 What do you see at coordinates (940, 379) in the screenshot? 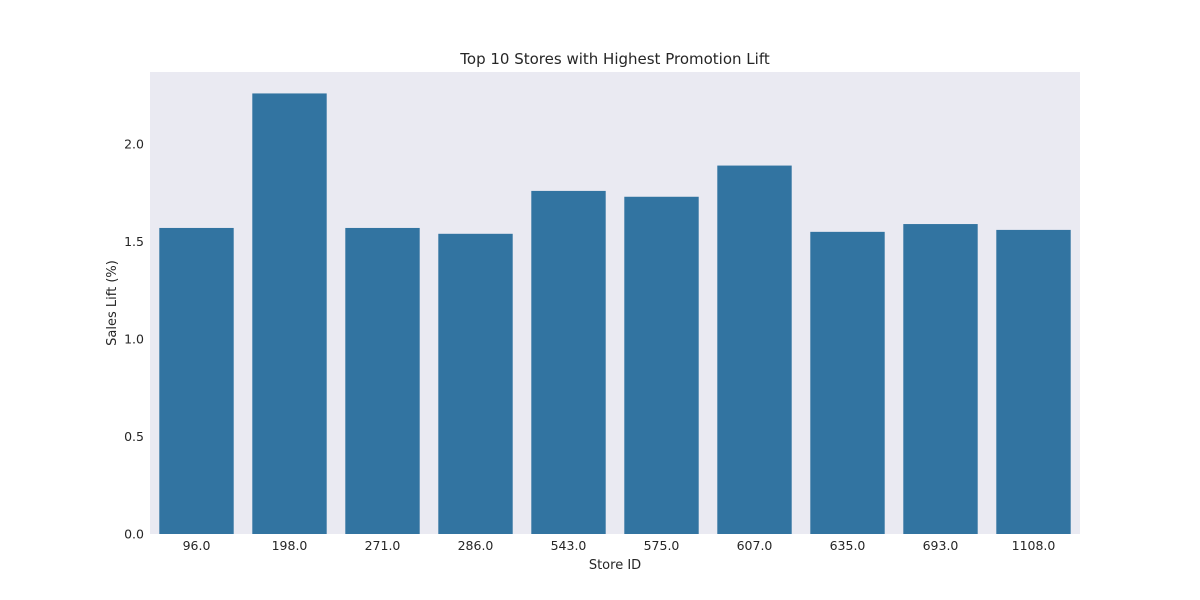
I see `bar-693.0` at bounding box center [940, 379].